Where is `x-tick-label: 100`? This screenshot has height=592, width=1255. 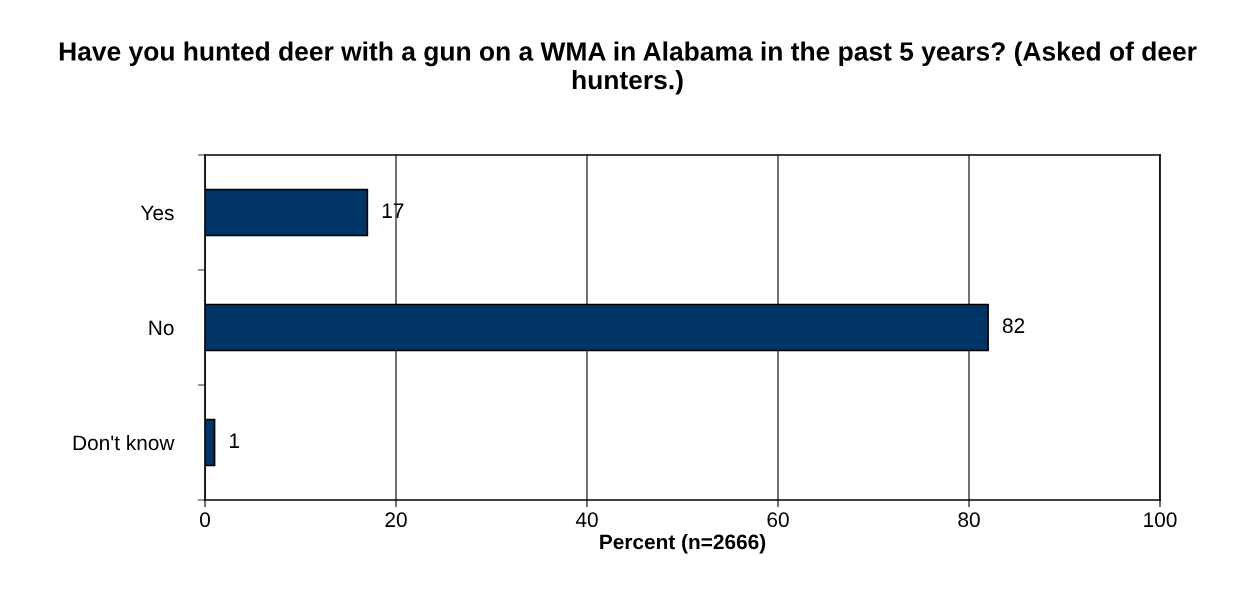 x-tick-label: 100 is located at coordinates (1160, 520).